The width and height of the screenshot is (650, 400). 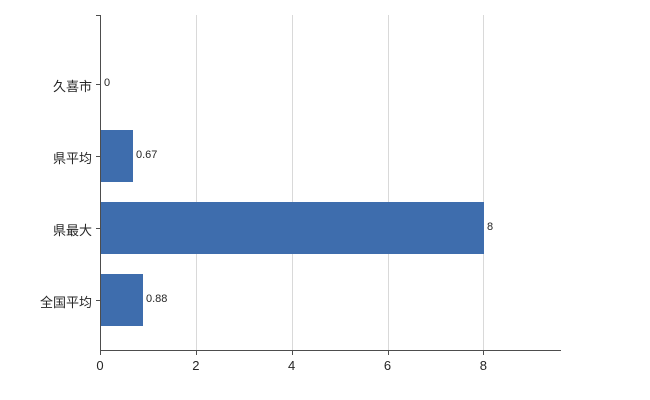 I want to click on category-label: 久喜市, so click(x=72, y=86).